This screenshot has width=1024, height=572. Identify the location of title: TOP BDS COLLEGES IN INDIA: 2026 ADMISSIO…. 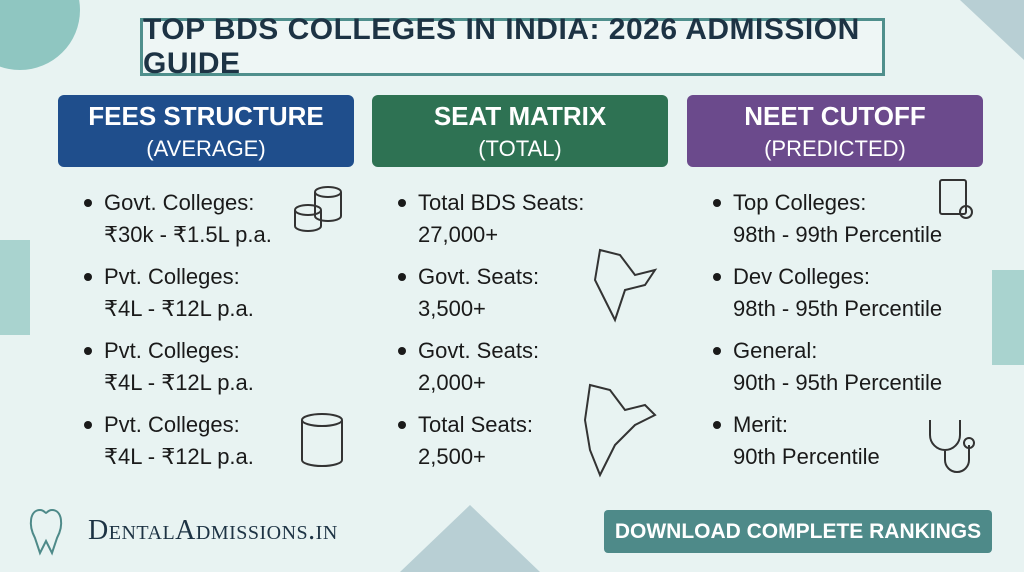
(501, 46).